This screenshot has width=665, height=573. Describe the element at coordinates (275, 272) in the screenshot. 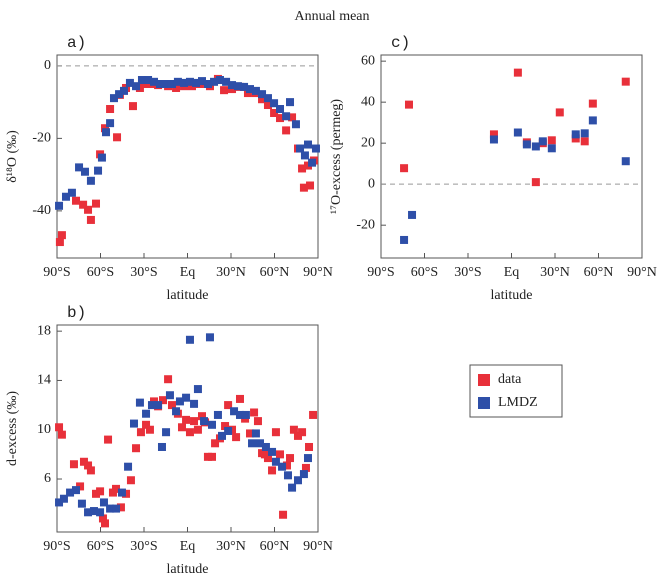

I see `x-tick-label: 60°N` at that location.